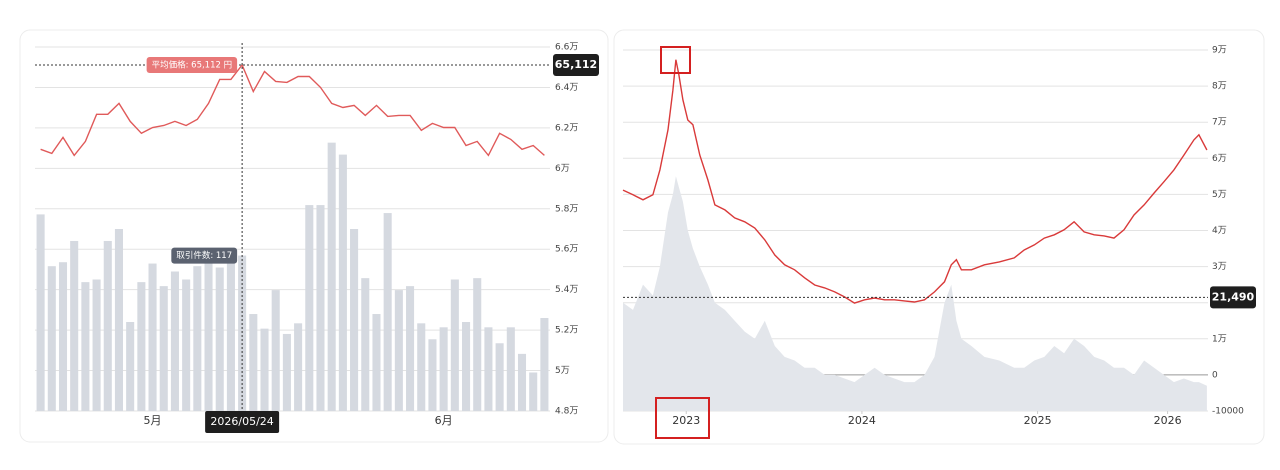 Image resolution: width=1280 pixels, height=470 pixels. Describe the element at coordinates (1215, 375) in the screenshot. I see `y-tick-label: 0` at that location.